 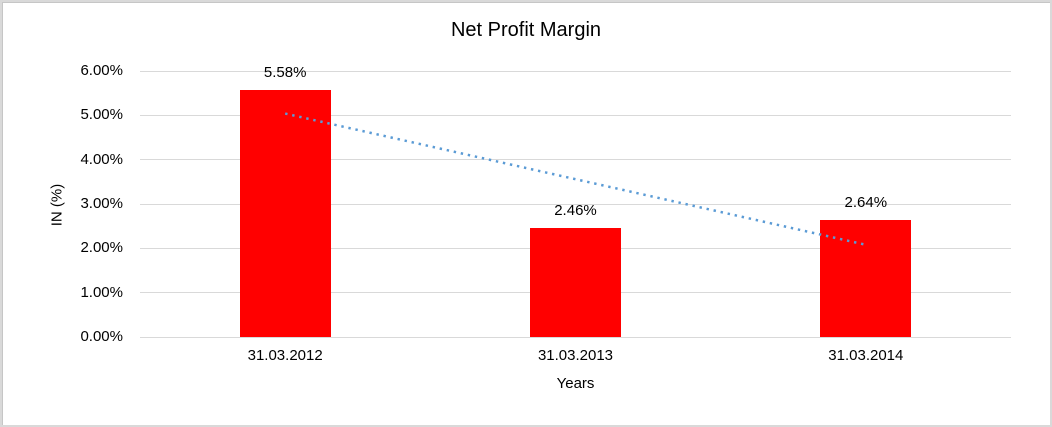 I want to click on y-tick-label: 0.00%, so click(x=101, y=336).